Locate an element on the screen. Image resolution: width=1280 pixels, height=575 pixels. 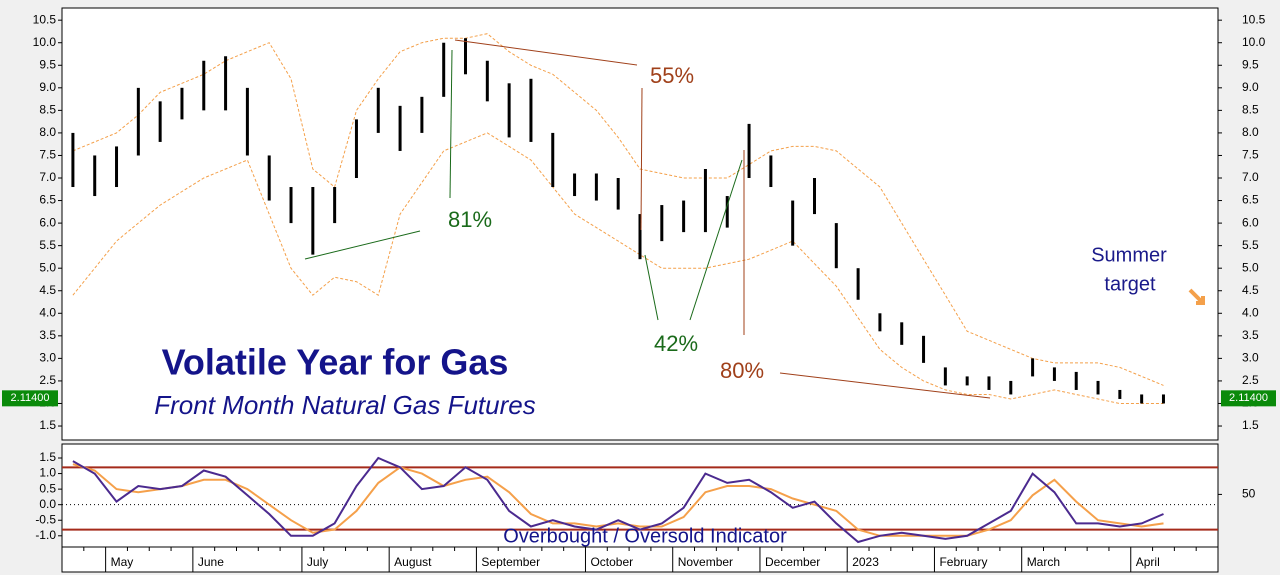
annotation: 80% is located at coordinates (742, 370).